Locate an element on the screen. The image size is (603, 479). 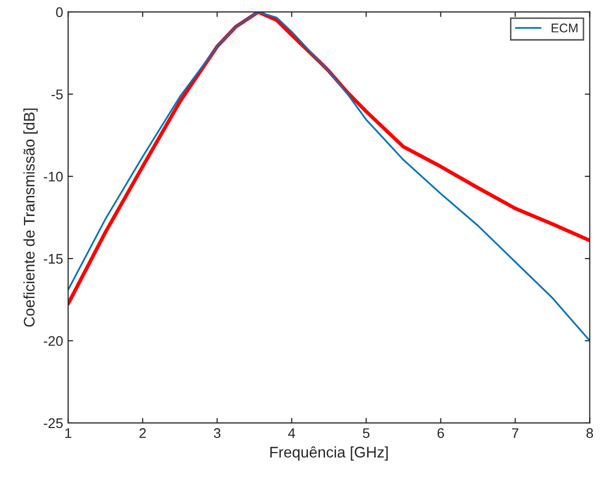
y-tick-label: -20 is located at coordinates (53, 341).